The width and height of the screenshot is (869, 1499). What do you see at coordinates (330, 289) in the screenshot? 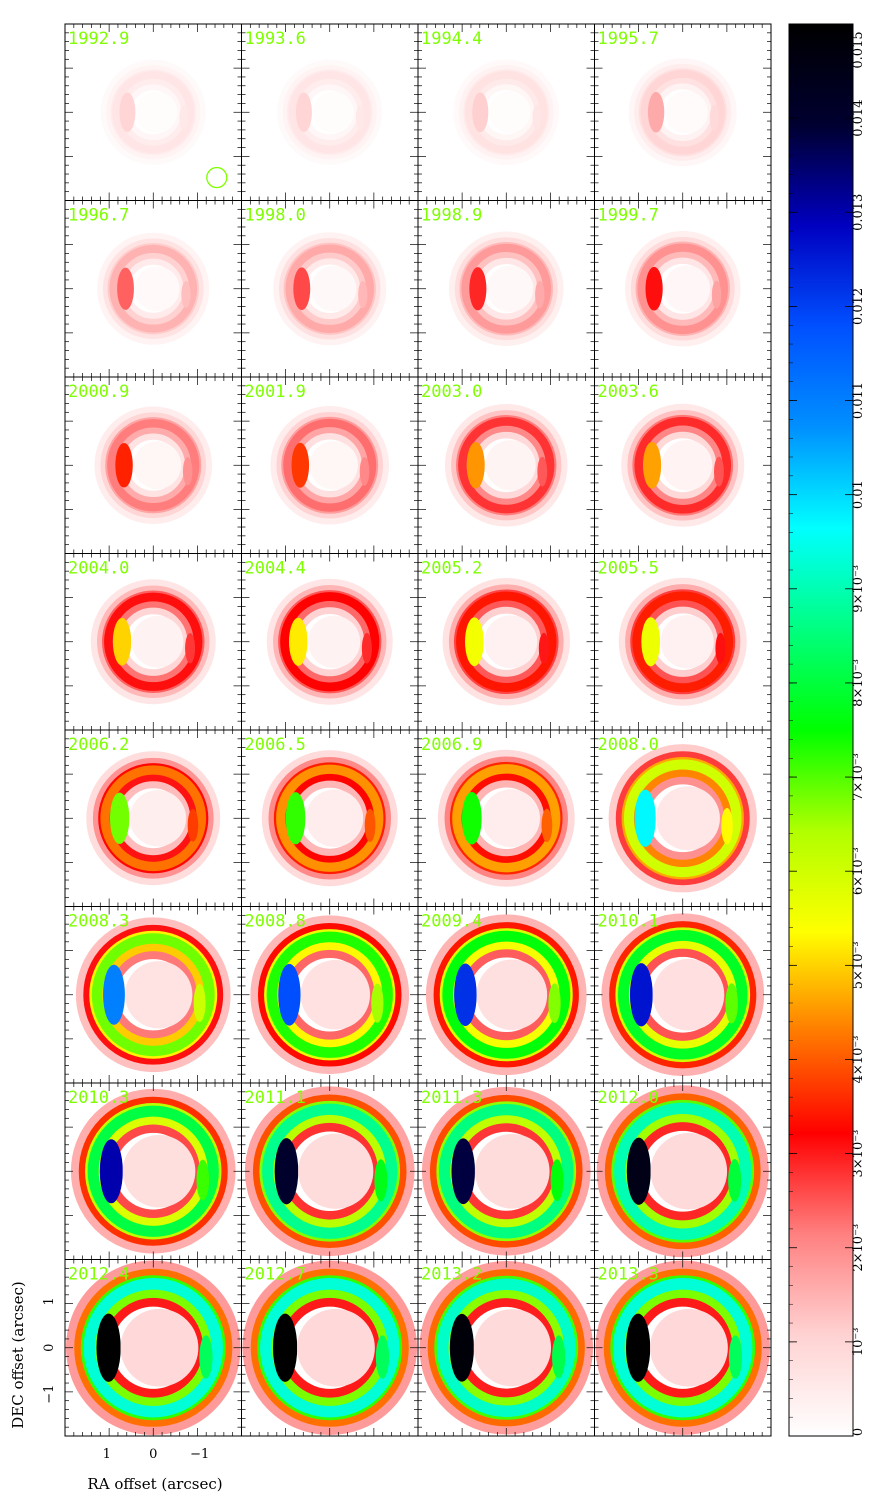
I see `panel-1998.0: 1998.0` at bounding box center [330, 289].